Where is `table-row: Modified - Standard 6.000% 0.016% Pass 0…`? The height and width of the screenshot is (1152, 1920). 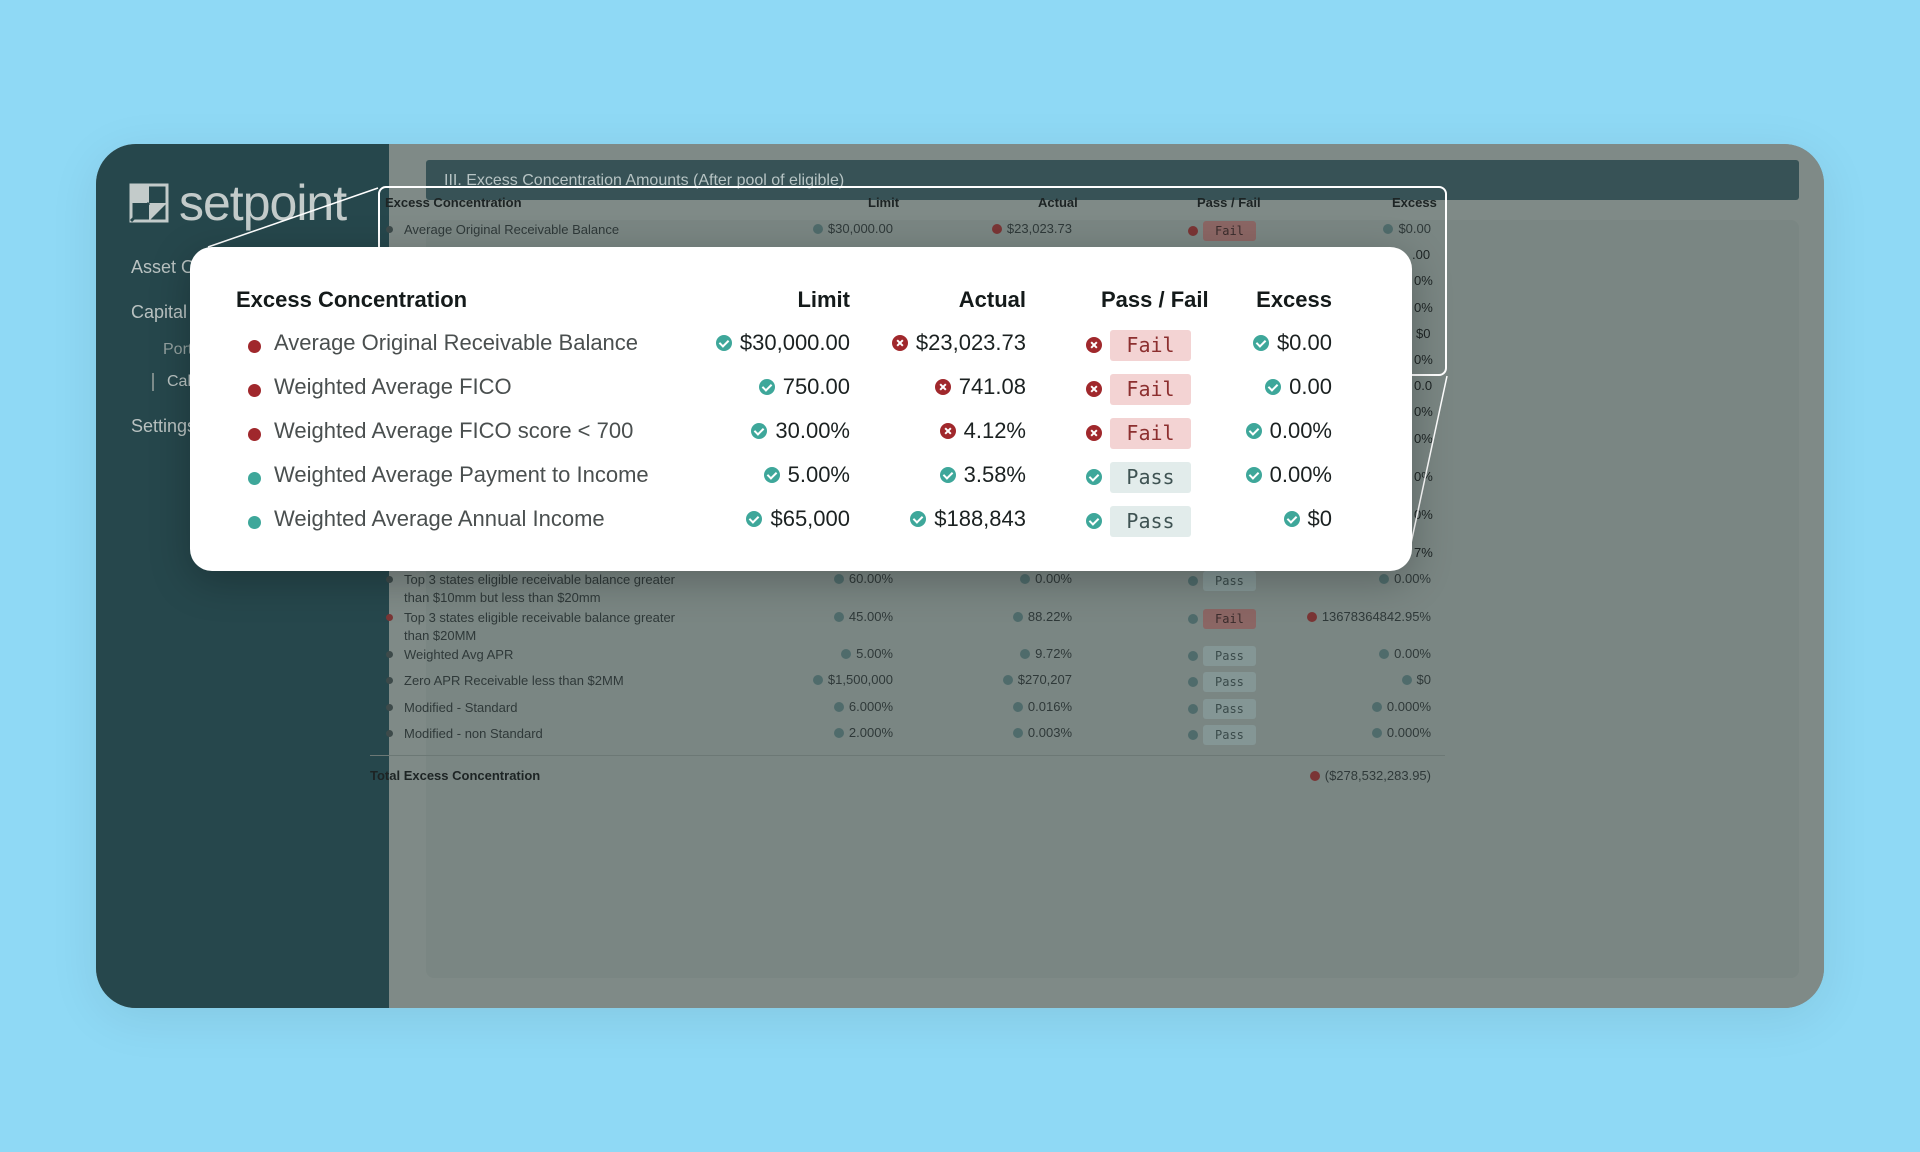 table-row: Modified - Standard 6.000% 0.016% Pass 0… is located at coordinates (717, 714).